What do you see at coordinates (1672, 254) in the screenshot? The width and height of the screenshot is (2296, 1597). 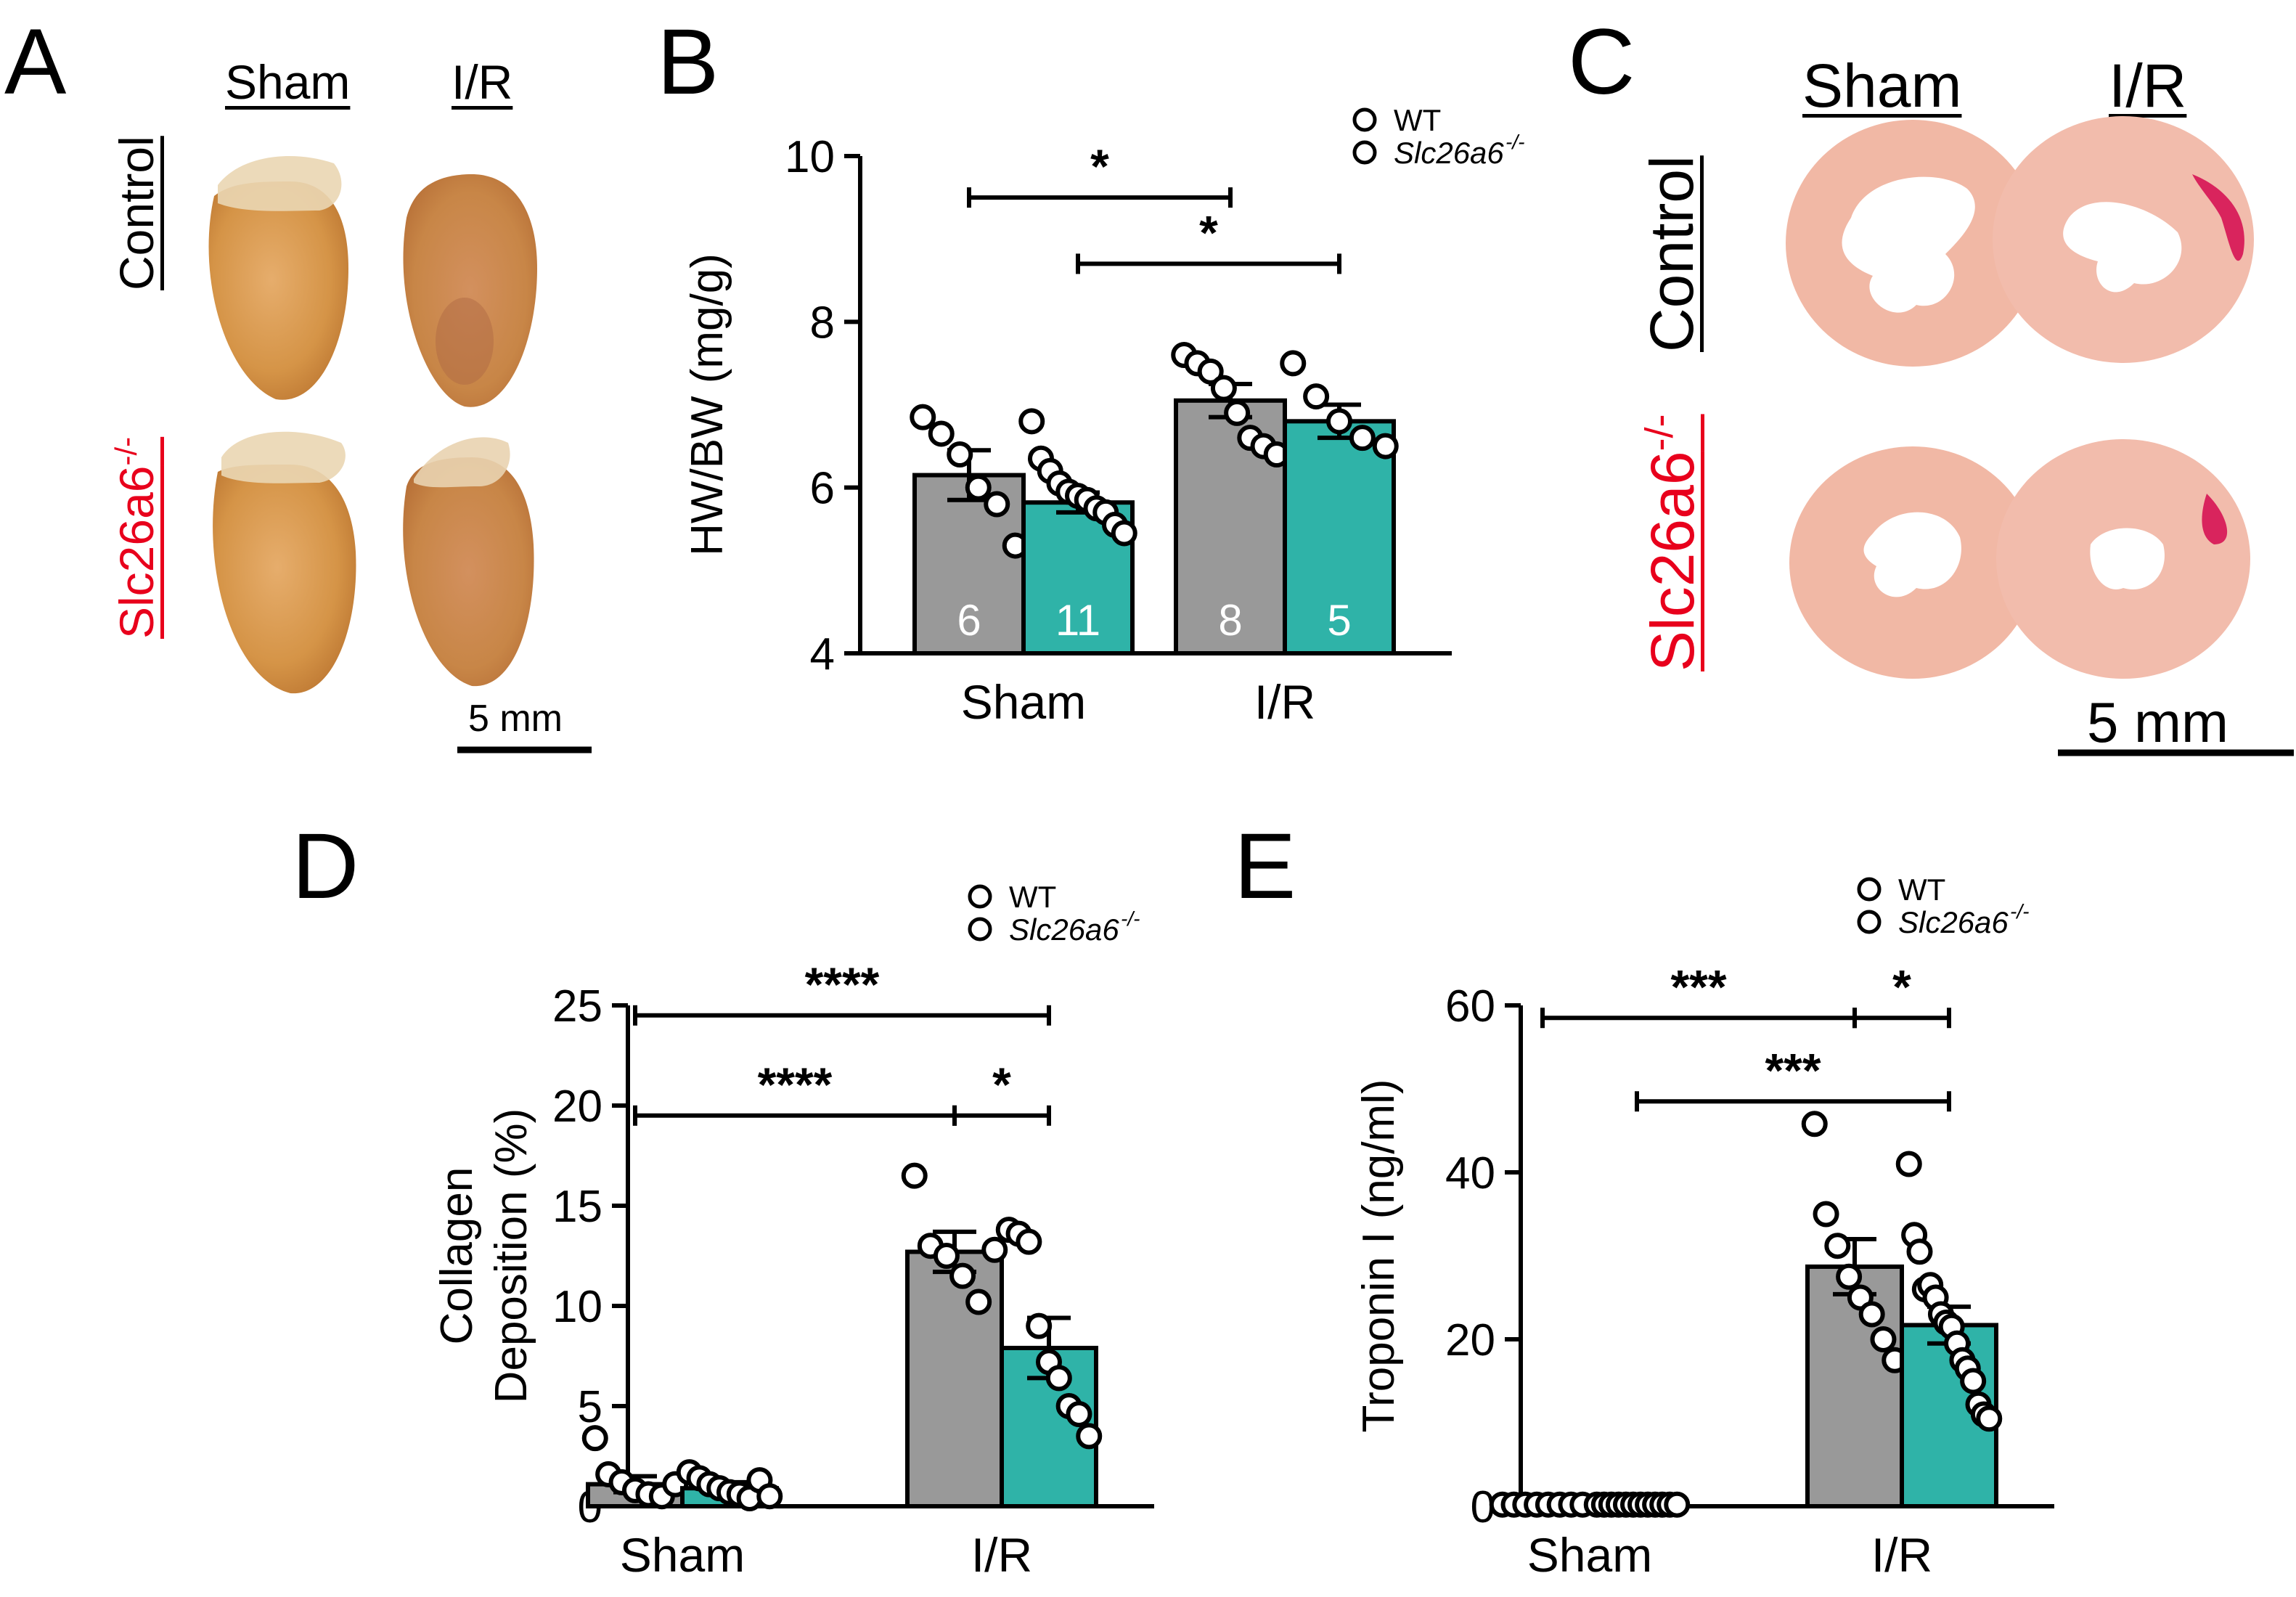 I see `panel-c-row-control: Control` at bounding box center [1672, 254].